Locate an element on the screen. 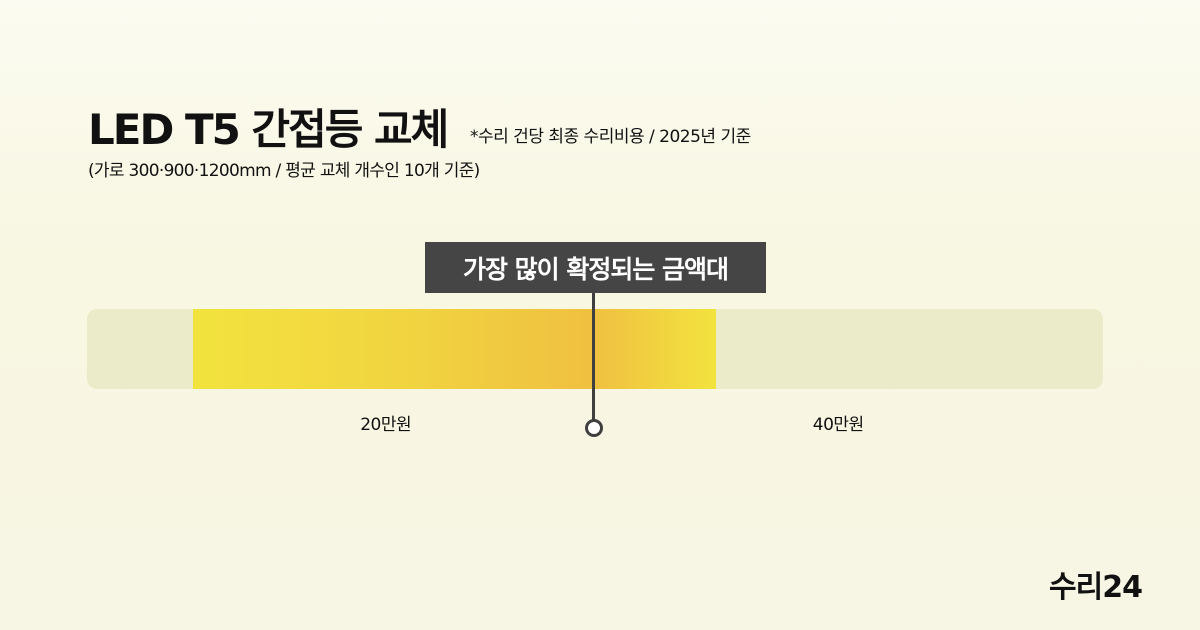 The width and height of the screenshot is (1200, 630). peak-marker-line is located at coordinates (594, 357).